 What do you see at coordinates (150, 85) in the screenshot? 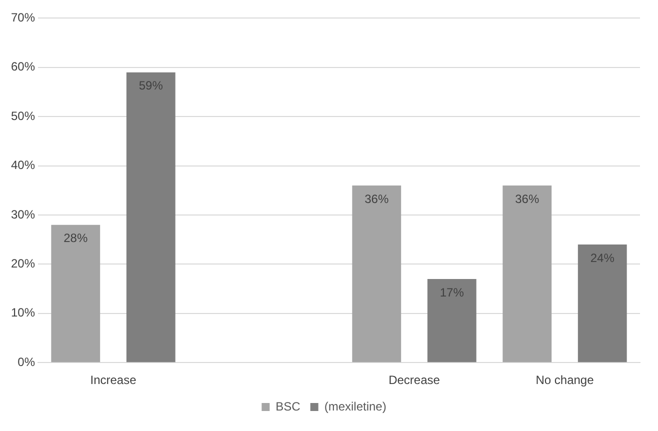
I see `text: 59%` at bounding box center [150, 85].